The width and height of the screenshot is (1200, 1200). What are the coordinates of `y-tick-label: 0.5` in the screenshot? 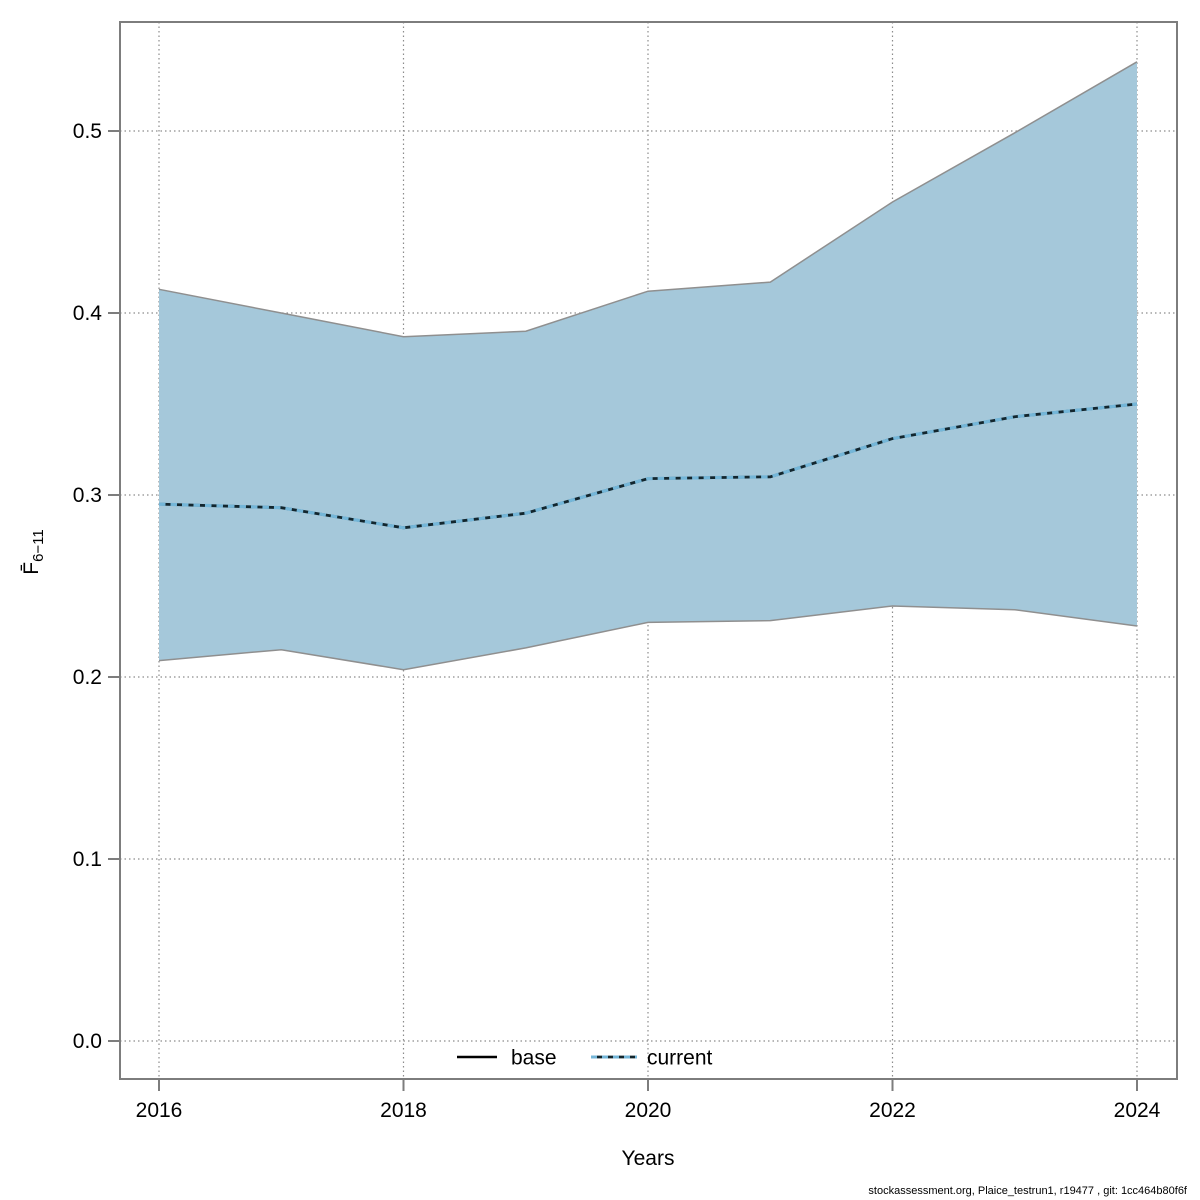 It's located at (87, 131).